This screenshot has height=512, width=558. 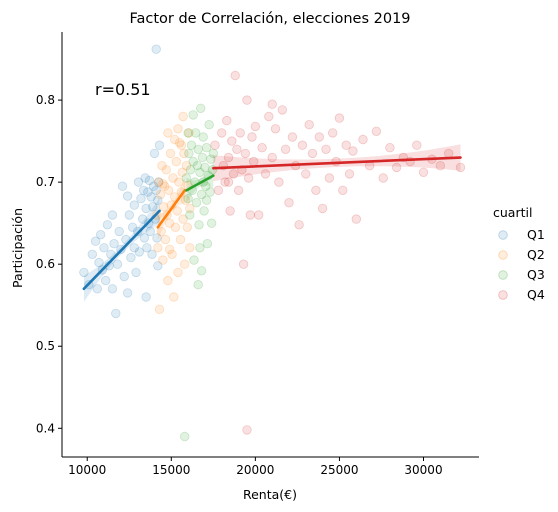 What do you see at coordinates (519, 253) in the screenshot?
I see `legend: cuartil Q1 Q2 Q3 Q4` at bounding box center [519, 253].